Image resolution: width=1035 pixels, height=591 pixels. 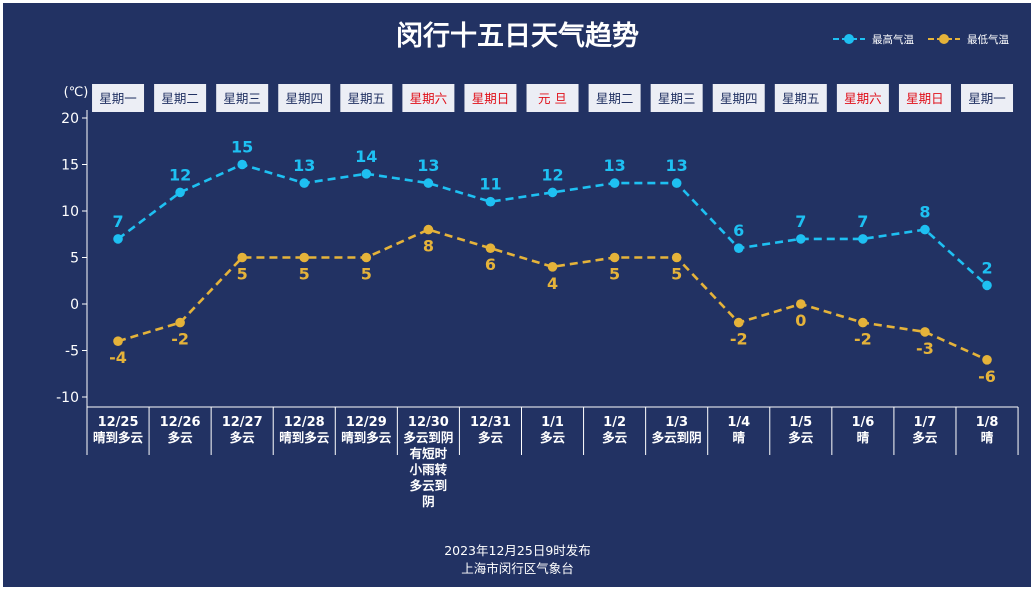 I want to click on y-tick-label: 10, so click(x=70, y=212).